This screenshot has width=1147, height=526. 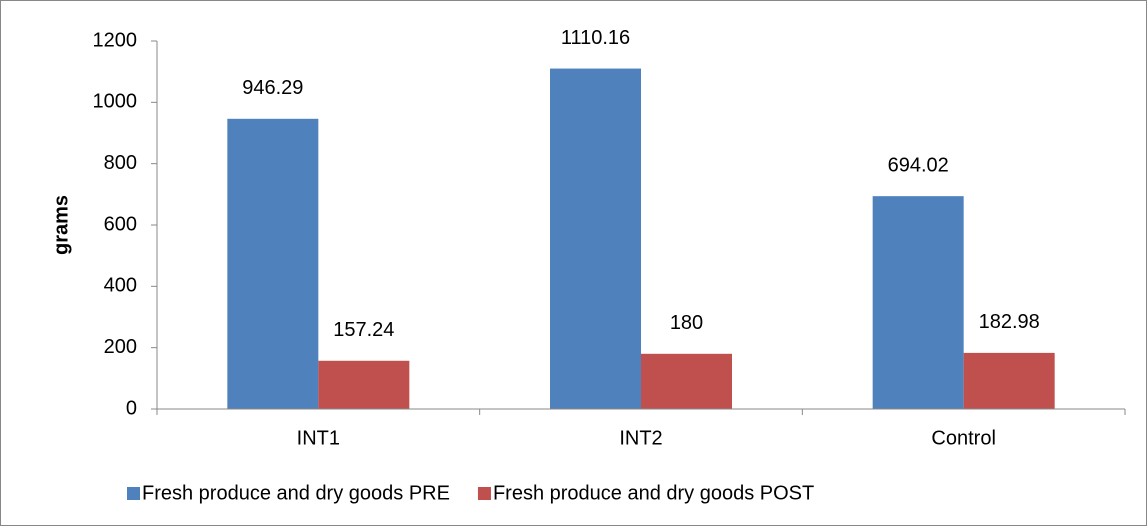 What do you see at coordinates (272, 88) in the screenshot?
I see `data-label: 946.29` at bounding box center [272, 88].